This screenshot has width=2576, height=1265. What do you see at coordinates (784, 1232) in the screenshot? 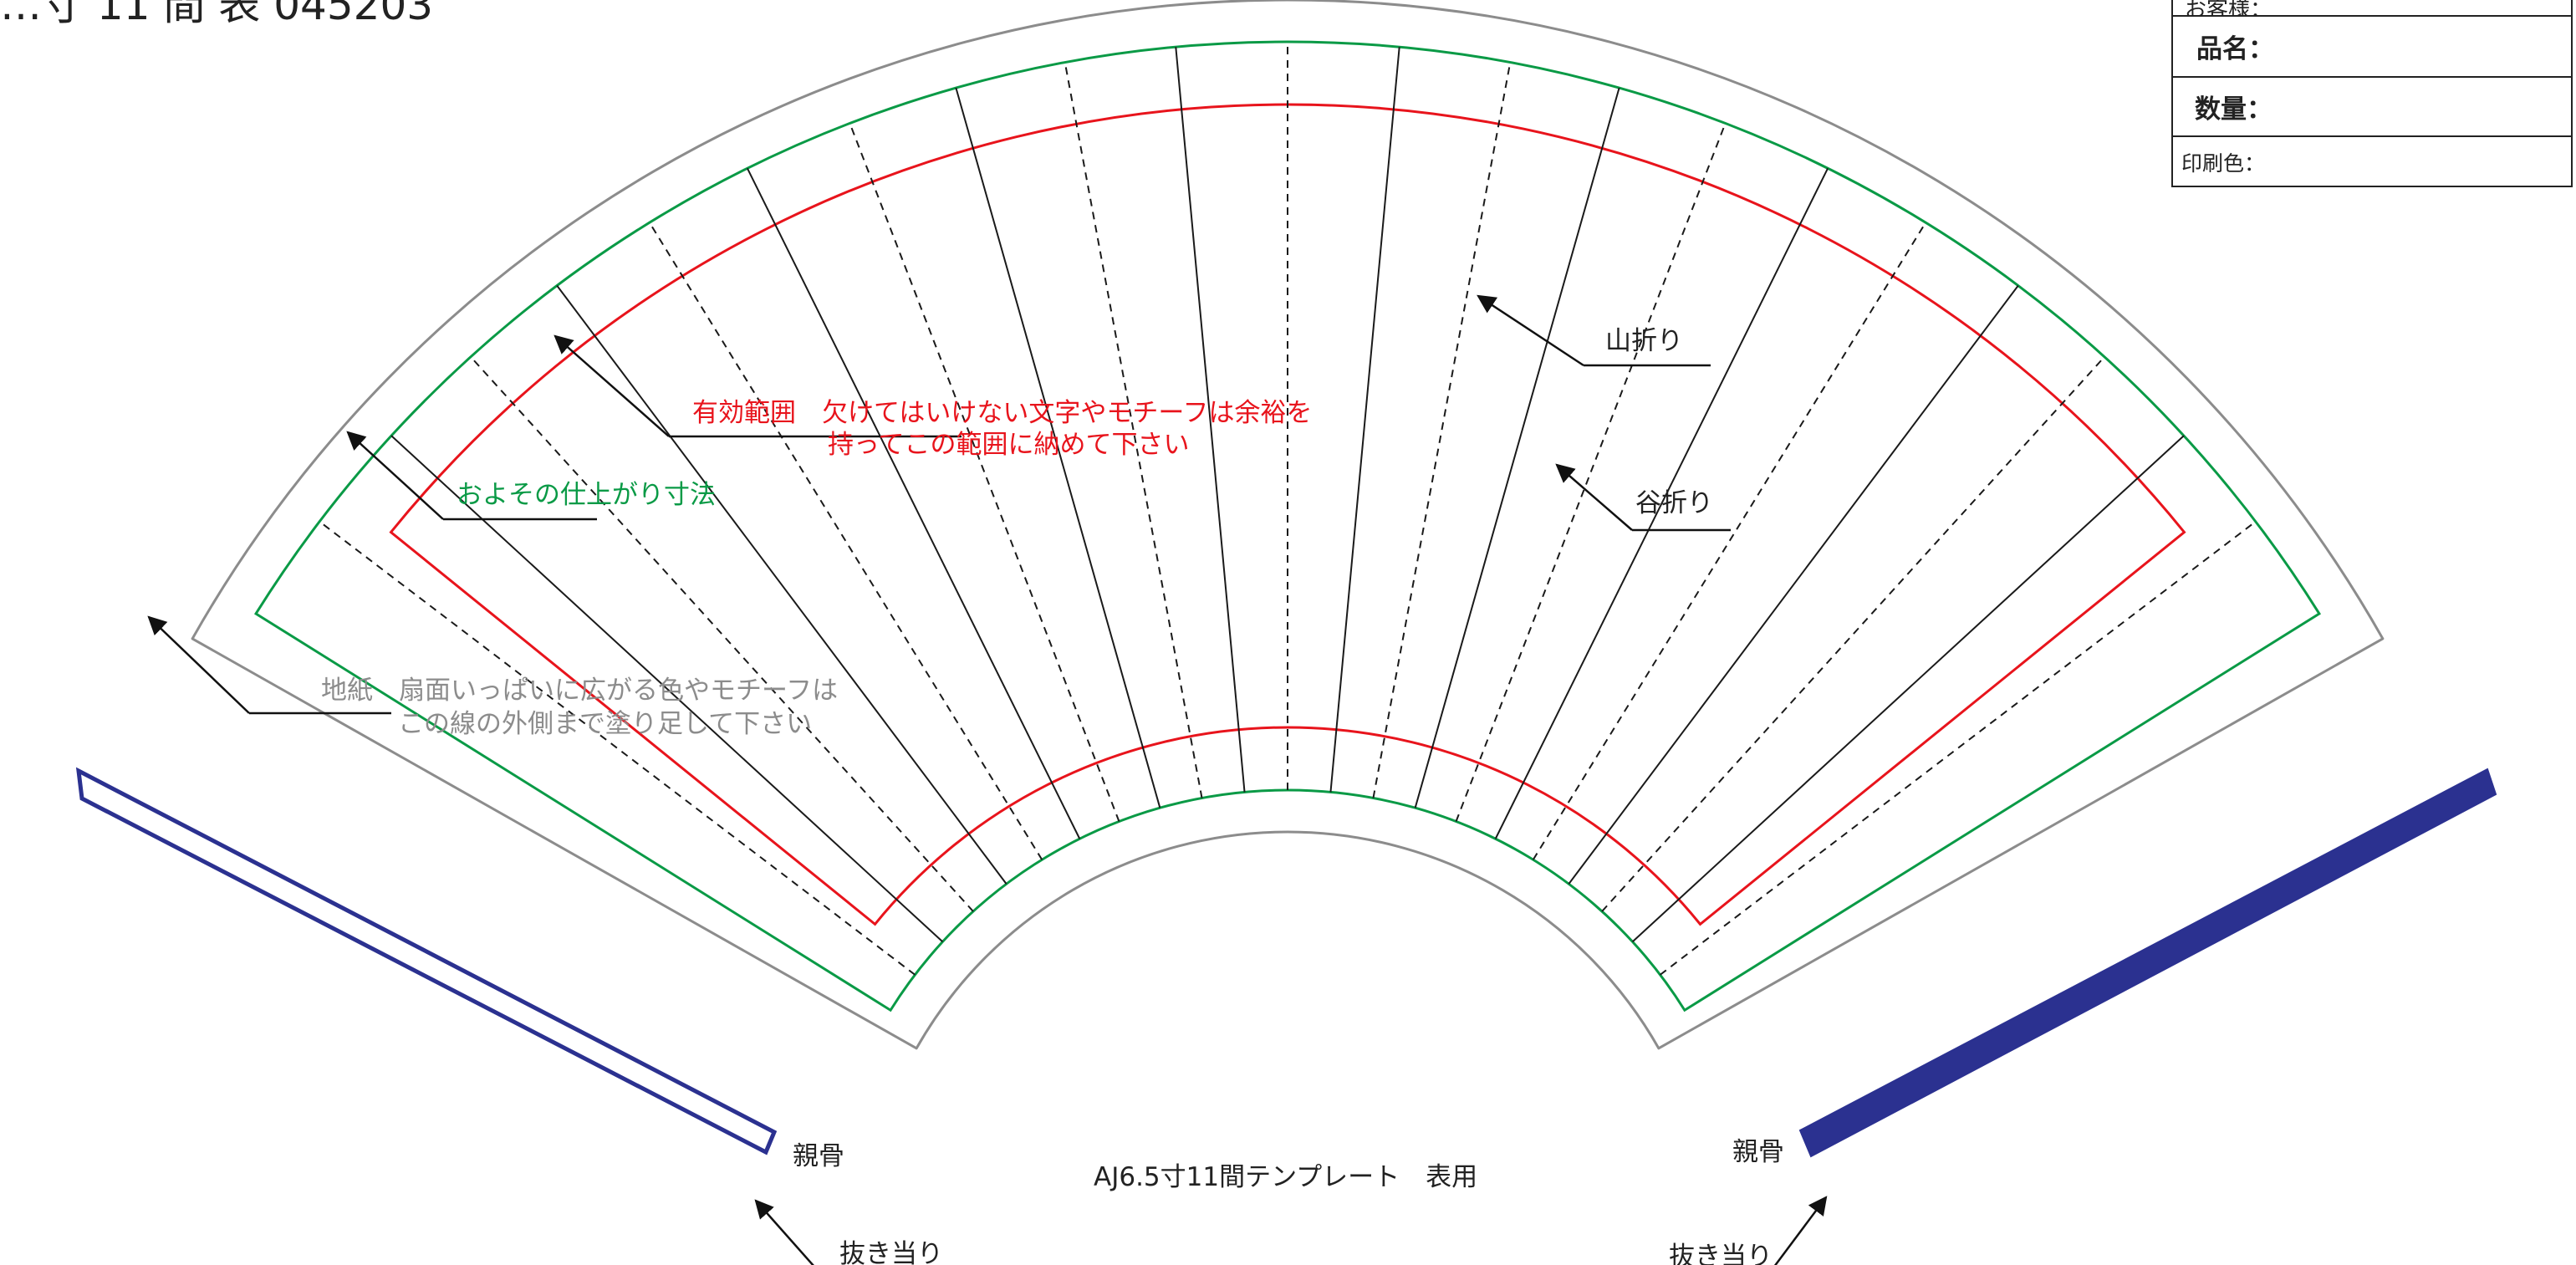
I see `leader-die-cut-left` at bounding box center [784, 1232].